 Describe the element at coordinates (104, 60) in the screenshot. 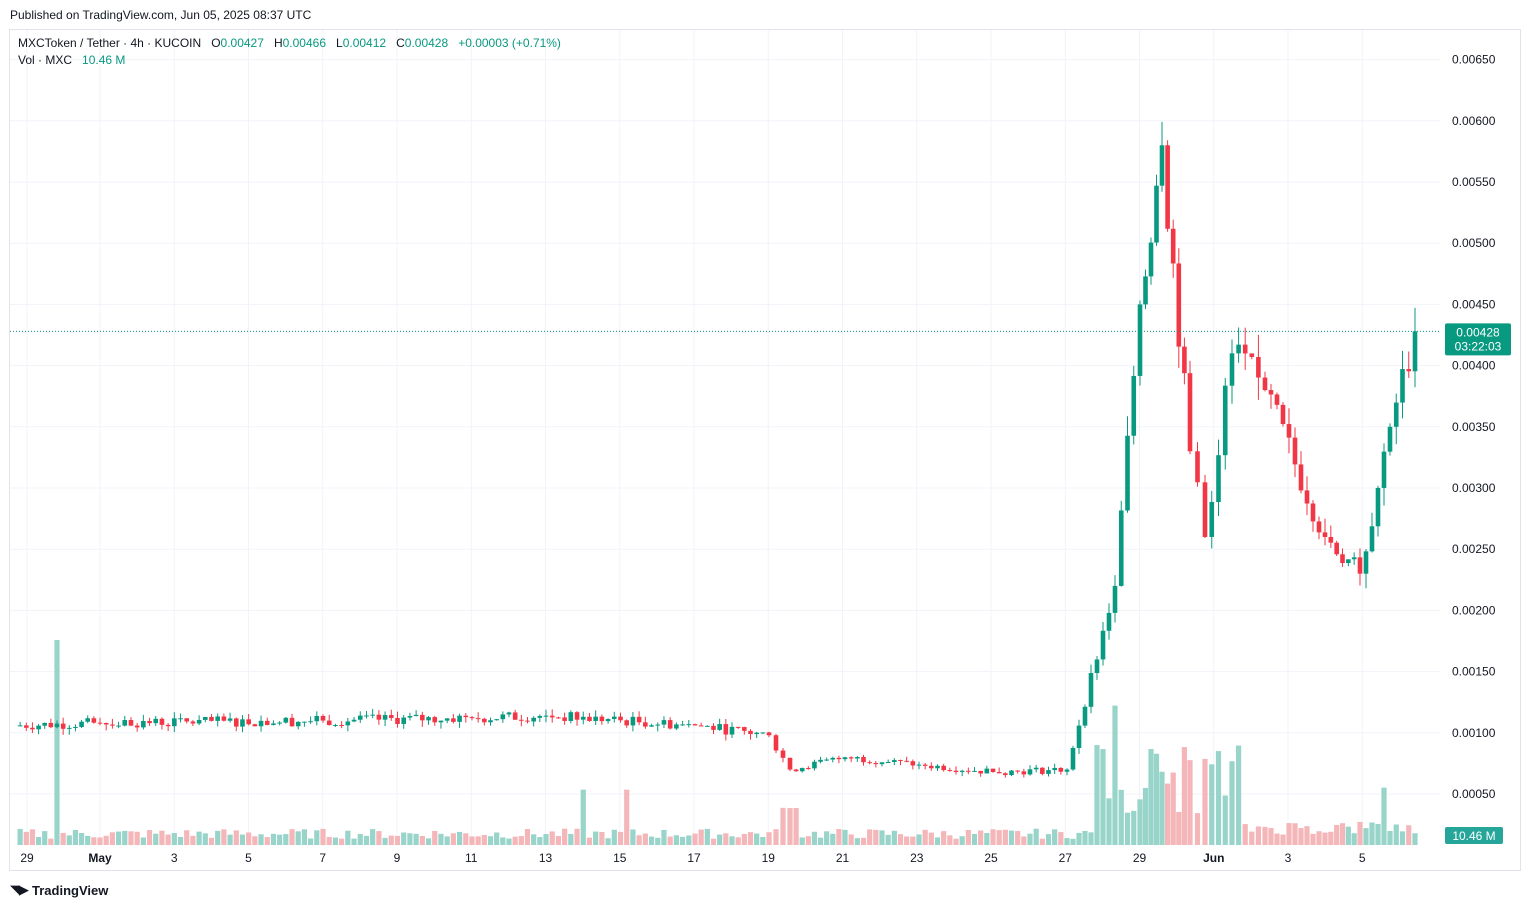

I see `volume-value: 10.46 M` at that location.